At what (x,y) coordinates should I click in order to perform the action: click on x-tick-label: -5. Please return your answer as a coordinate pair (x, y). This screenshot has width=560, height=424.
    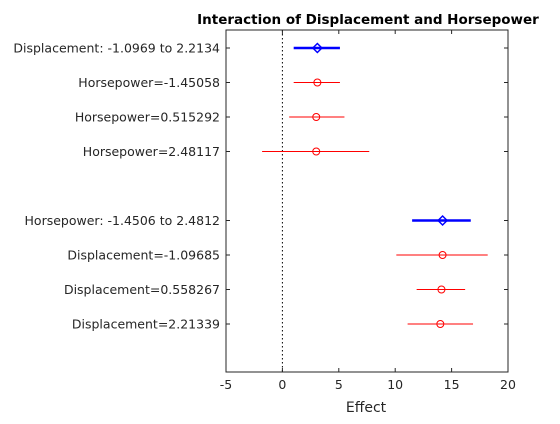
    Looking at the image, I should click on (226, 384).